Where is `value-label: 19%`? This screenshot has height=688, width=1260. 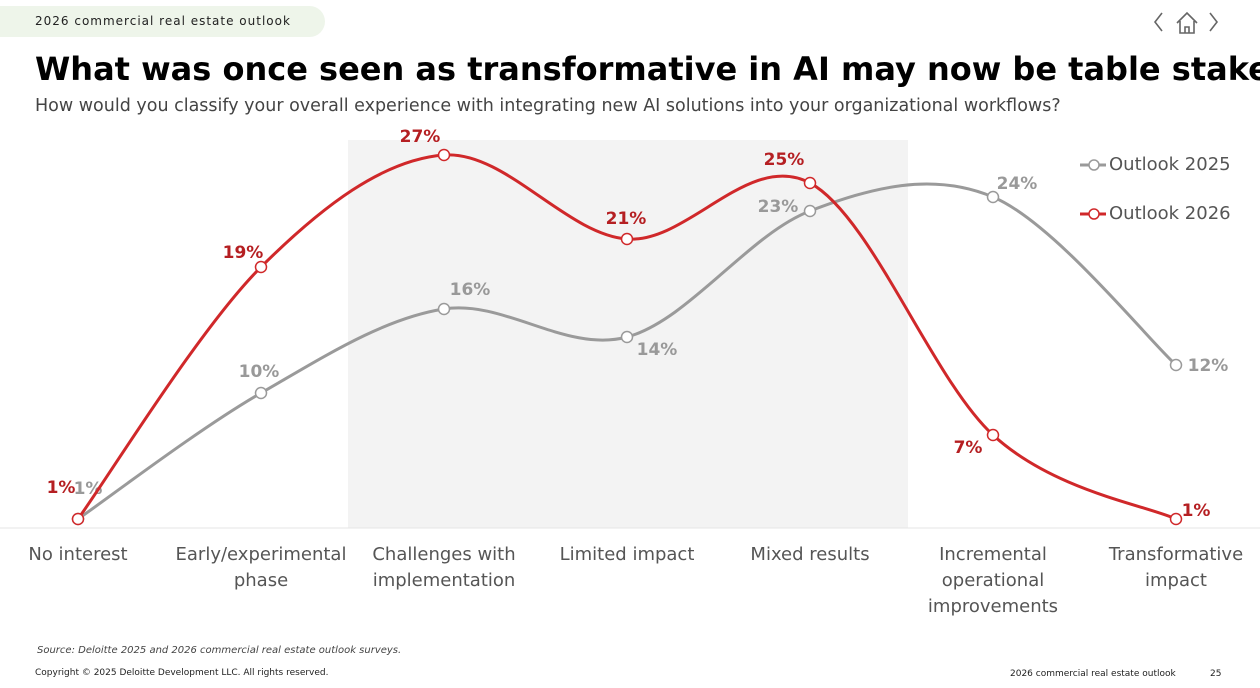 value-label: 19% is located at coordinates (243, 253).